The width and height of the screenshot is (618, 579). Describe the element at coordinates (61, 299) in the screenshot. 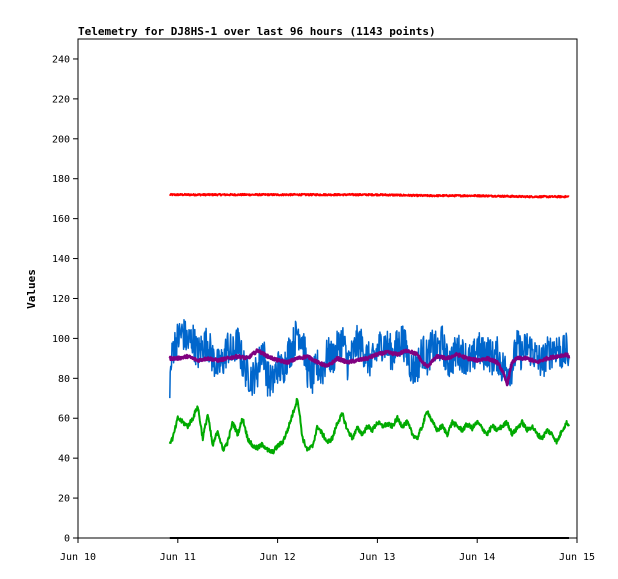

I see `y-tick-label: 120` at that location.